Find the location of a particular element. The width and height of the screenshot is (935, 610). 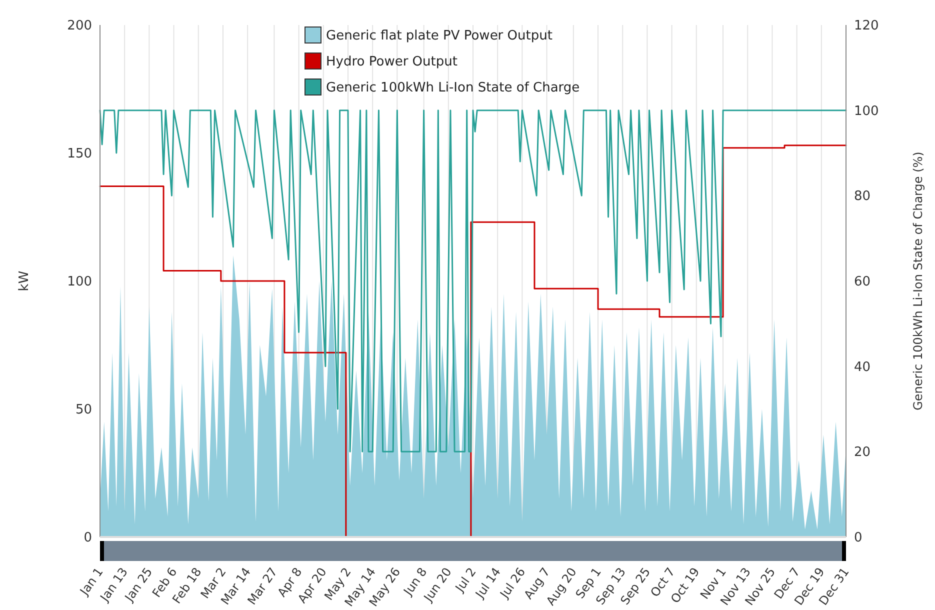

y-tick-label: 100 is located at coordinates (79, 282).